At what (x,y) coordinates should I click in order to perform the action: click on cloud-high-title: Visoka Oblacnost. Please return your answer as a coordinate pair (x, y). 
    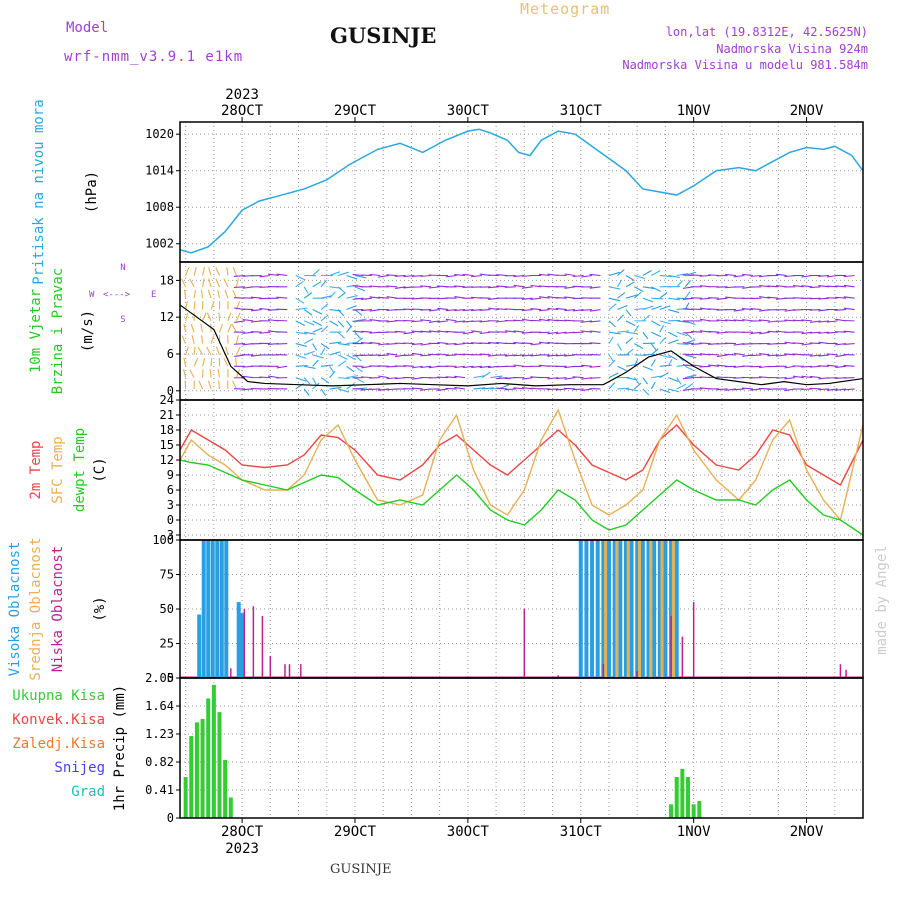
    Looking at the image, I should click on (15, 609).